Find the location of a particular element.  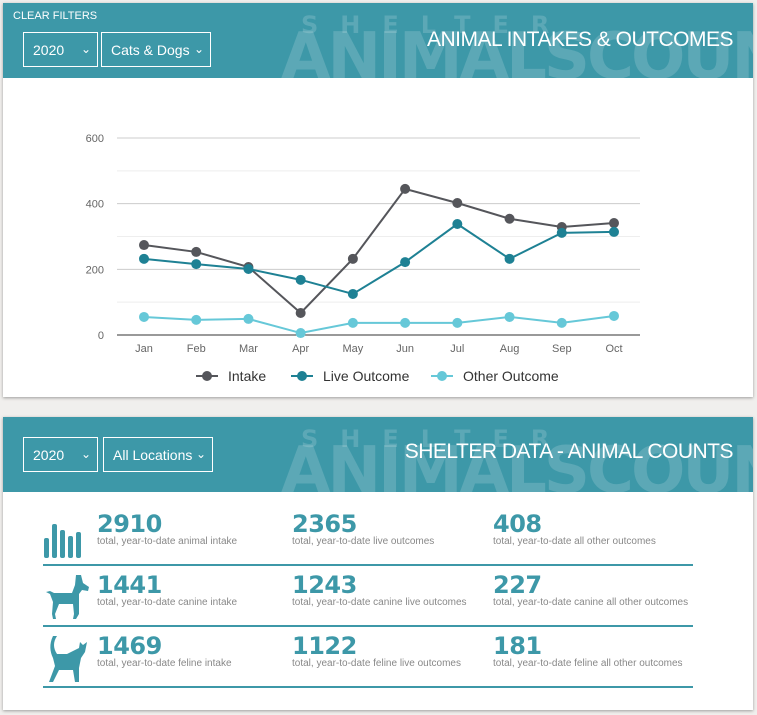

legend-label: Intake is located at coordinates (247, 376).